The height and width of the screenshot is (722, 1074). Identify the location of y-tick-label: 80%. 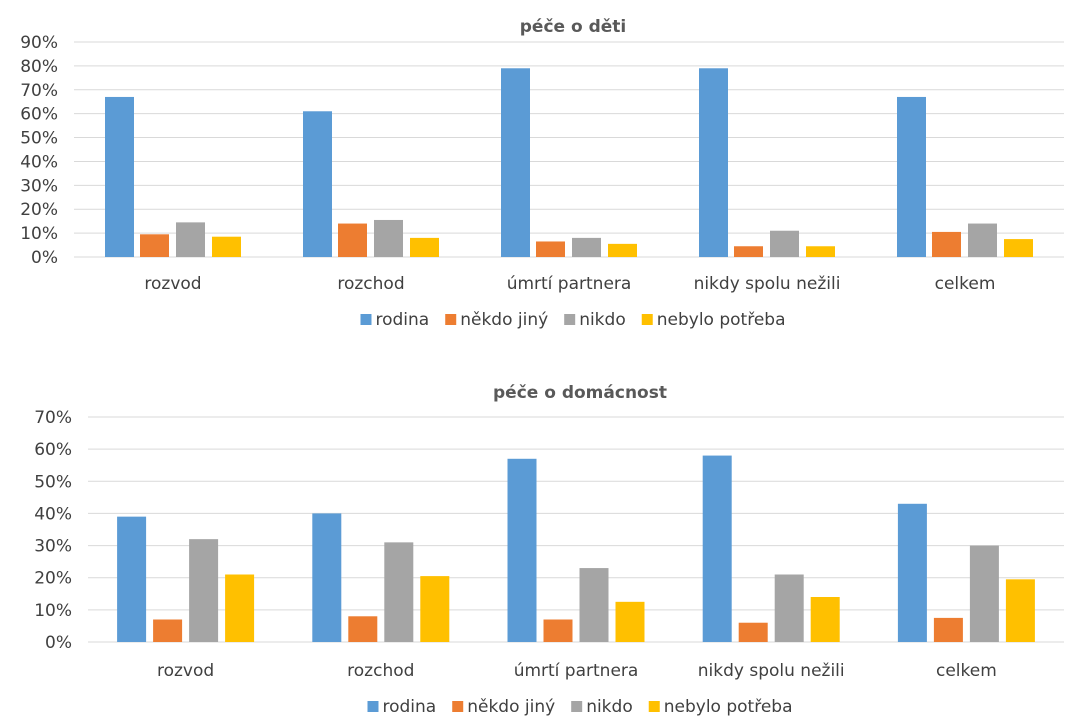
(39, 67).